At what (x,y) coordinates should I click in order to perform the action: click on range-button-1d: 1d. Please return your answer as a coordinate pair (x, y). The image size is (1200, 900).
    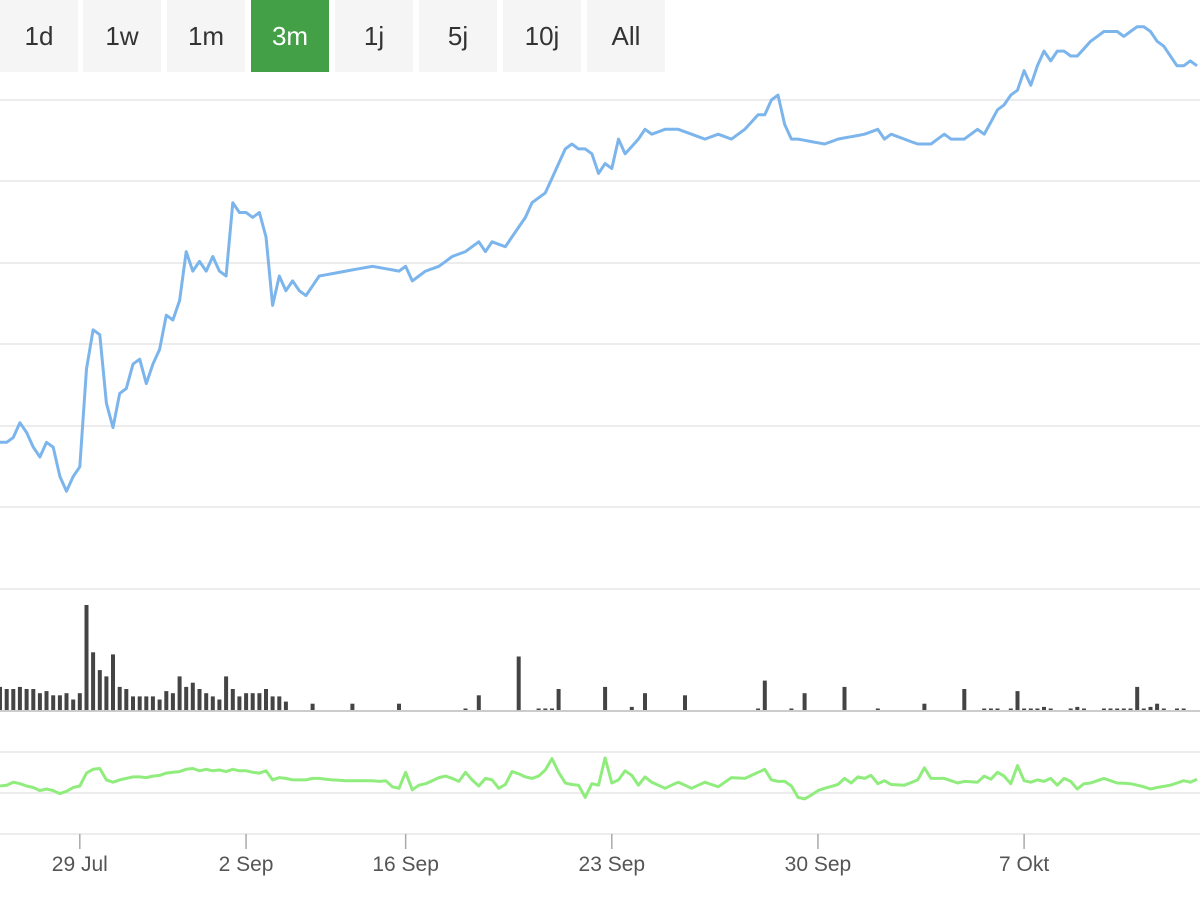
    Looking at the image, I should click on (39, 36).